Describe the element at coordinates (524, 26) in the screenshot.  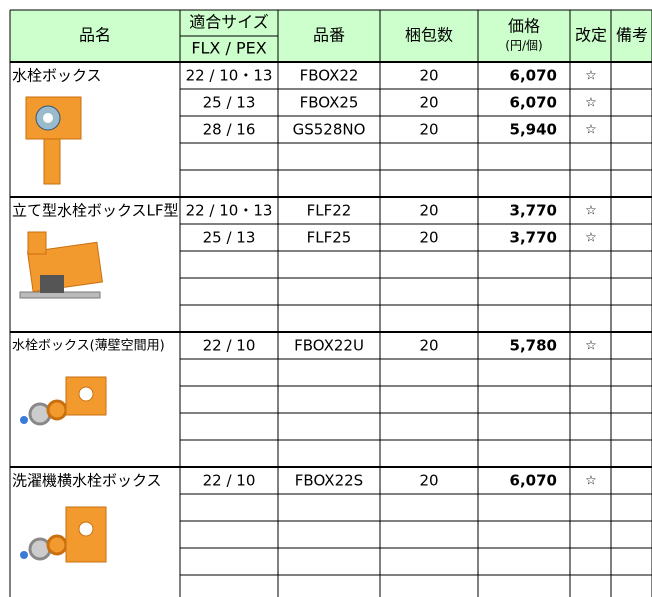
I see `header-price: 価格` at that location.